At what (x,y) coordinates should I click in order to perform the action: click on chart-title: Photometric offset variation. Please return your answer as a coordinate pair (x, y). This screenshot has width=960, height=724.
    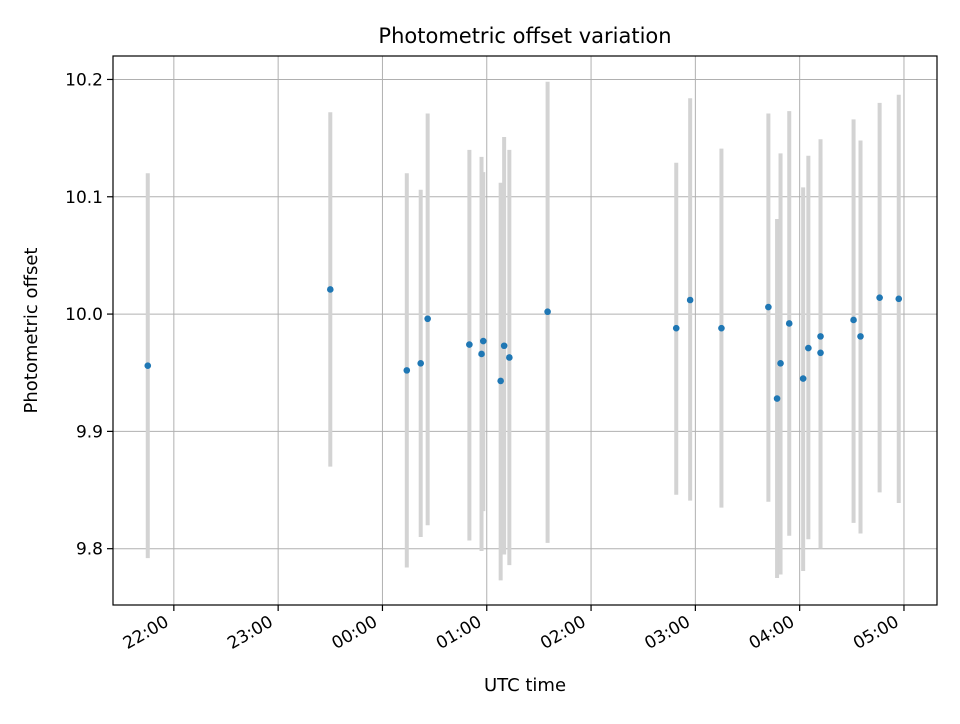
    Looking at the image, I should click on (524, 36).